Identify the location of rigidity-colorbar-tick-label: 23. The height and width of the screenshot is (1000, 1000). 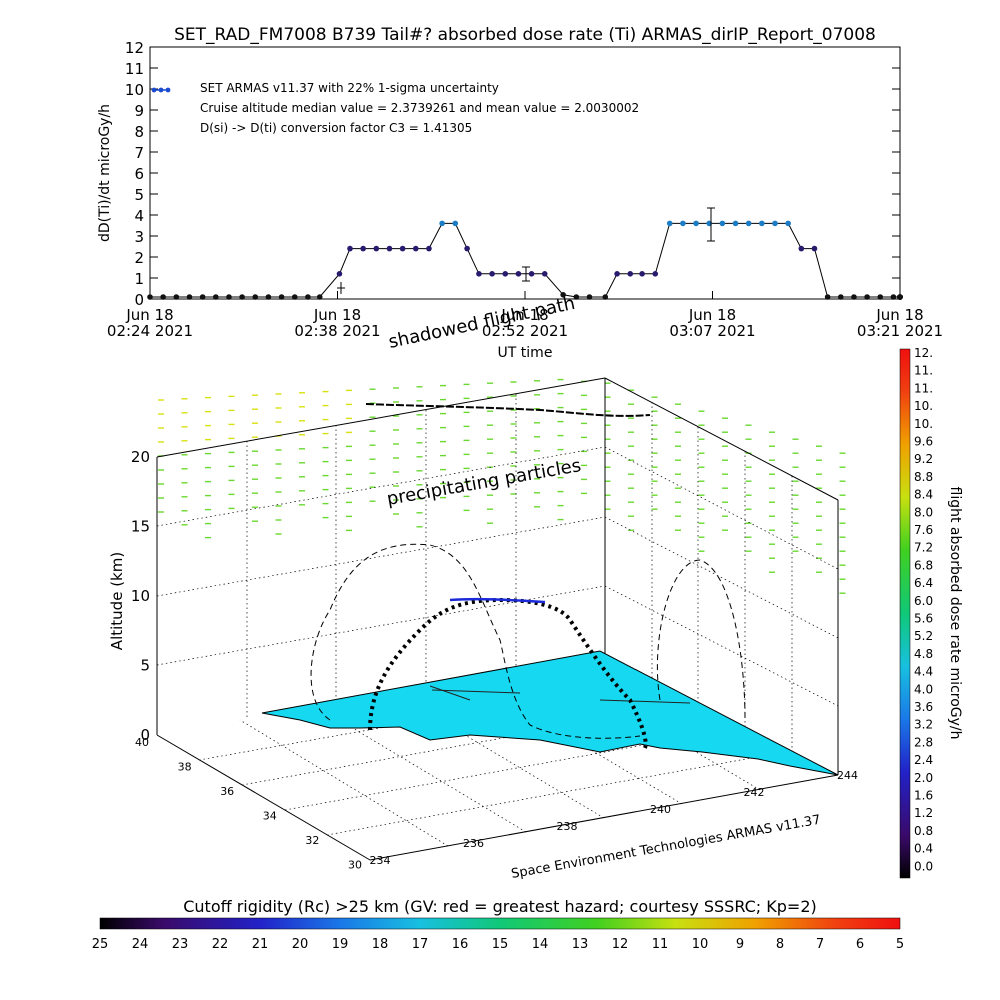
(180, 944).